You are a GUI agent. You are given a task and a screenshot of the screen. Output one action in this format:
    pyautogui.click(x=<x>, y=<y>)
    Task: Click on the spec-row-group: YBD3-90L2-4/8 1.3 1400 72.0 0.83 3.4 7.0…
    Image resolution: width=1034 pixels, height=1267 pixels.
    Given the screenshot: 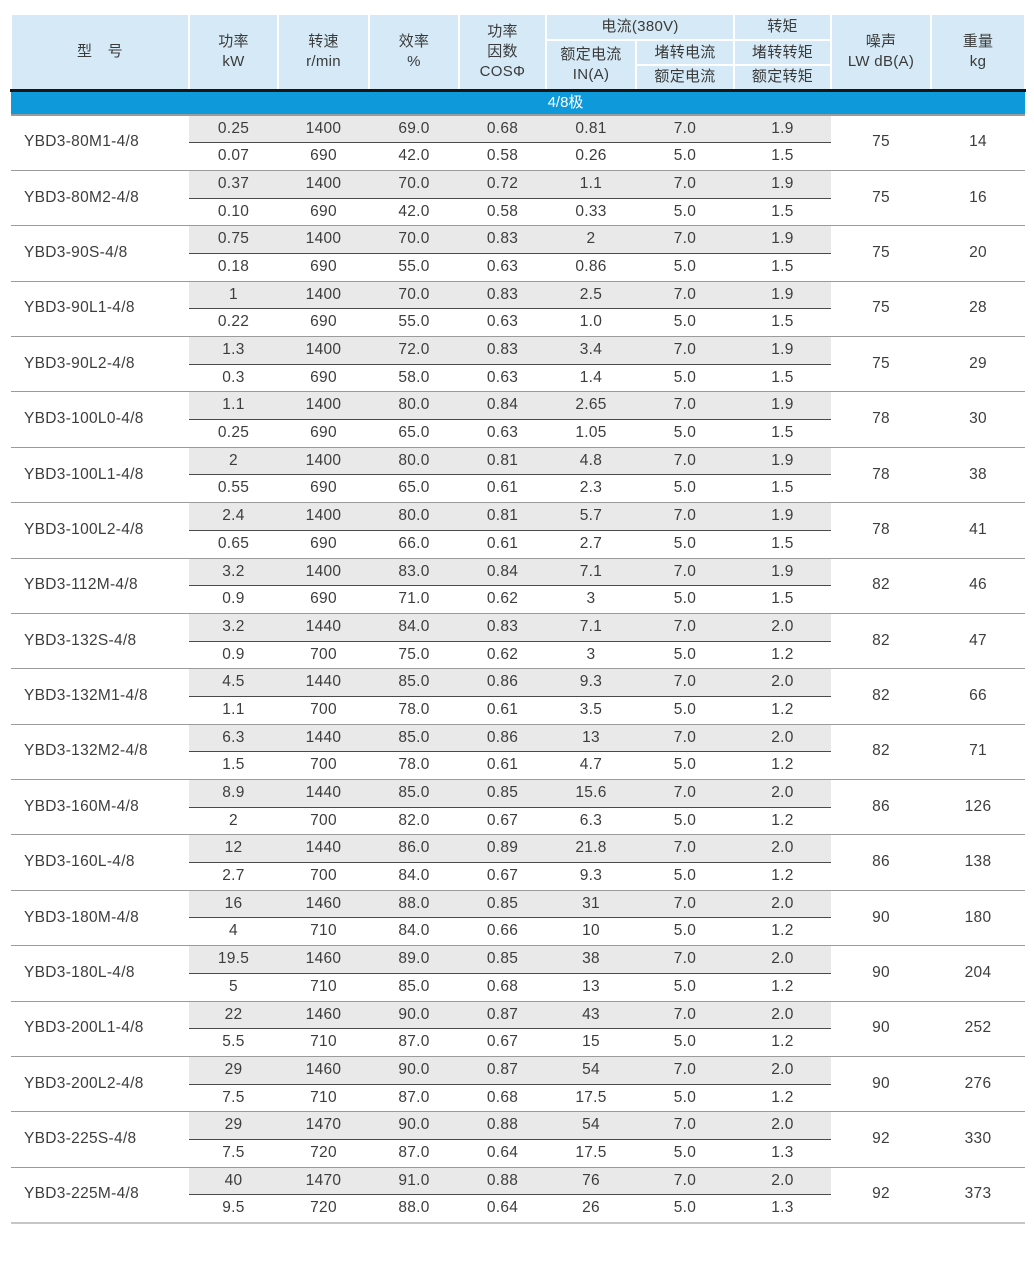 What is the action you would take?
    pyautogui.click(x=518, y=364)
    